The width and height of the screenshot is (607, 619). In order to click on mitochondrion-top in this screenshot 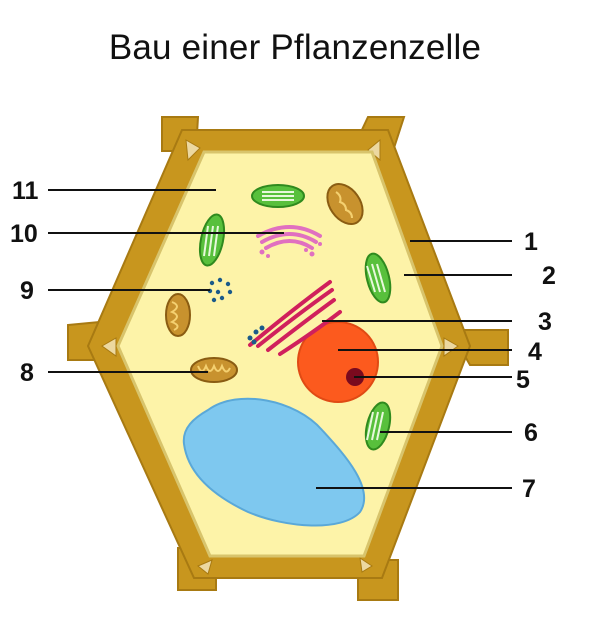, I will do `click(345, 204)`.